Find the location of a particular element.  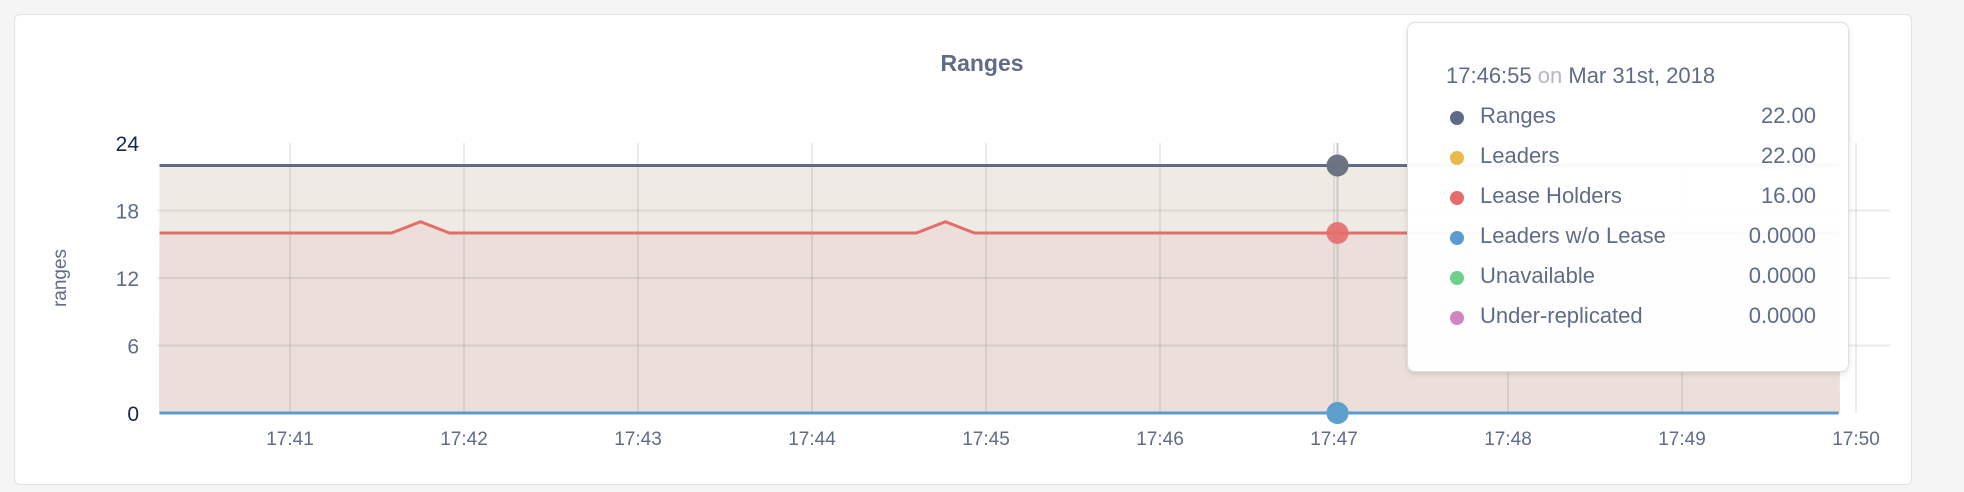

y-tick-label: 6 is located at coordinates (133, 347).